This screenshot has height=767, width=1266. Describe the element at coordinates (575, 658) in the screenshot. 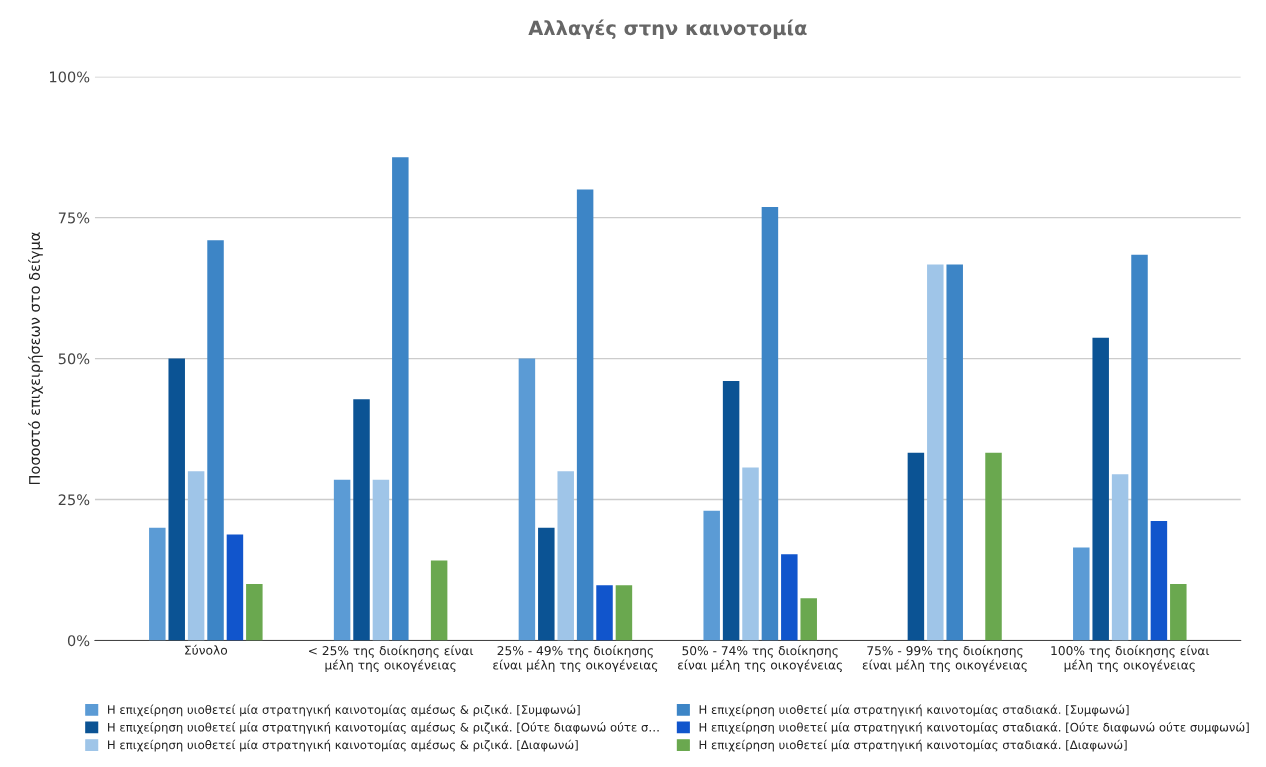

I see `x-tick-label: 25% - 49% της διοίκησης είναι μέλη της οικογένειας` at that location.